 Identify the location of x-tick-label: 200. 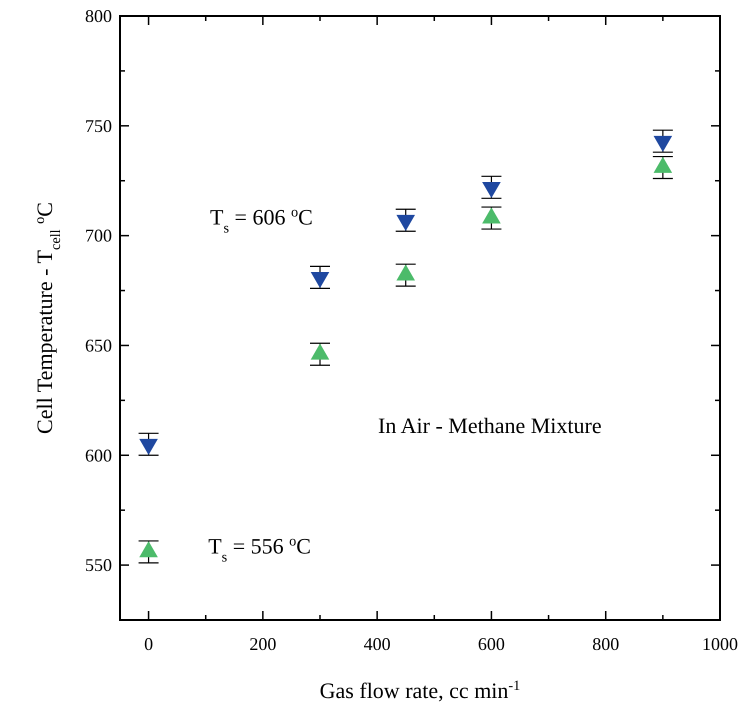
(262, 644).